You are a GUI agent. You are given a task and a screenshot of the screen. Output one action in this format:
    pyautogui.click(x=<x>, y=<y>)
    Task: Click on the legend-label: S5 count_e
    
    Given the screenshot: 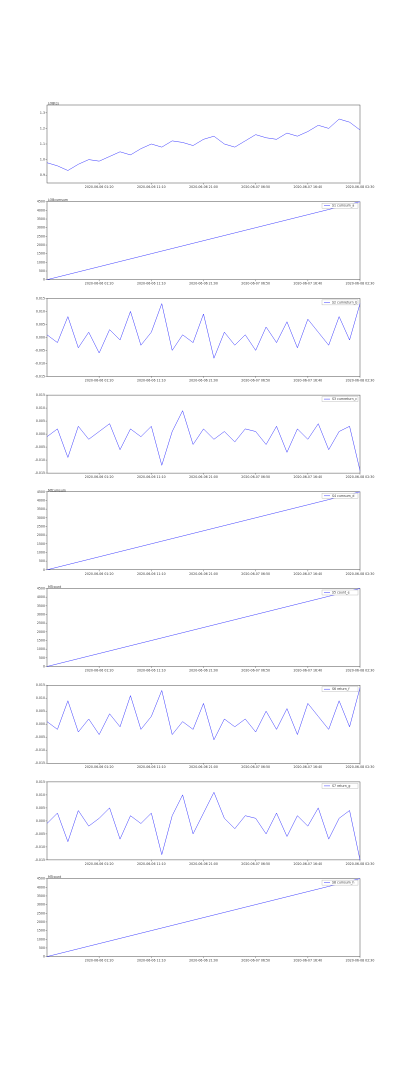 What is the action you would take?
    pyautogui.click(x=341, y=593)
    